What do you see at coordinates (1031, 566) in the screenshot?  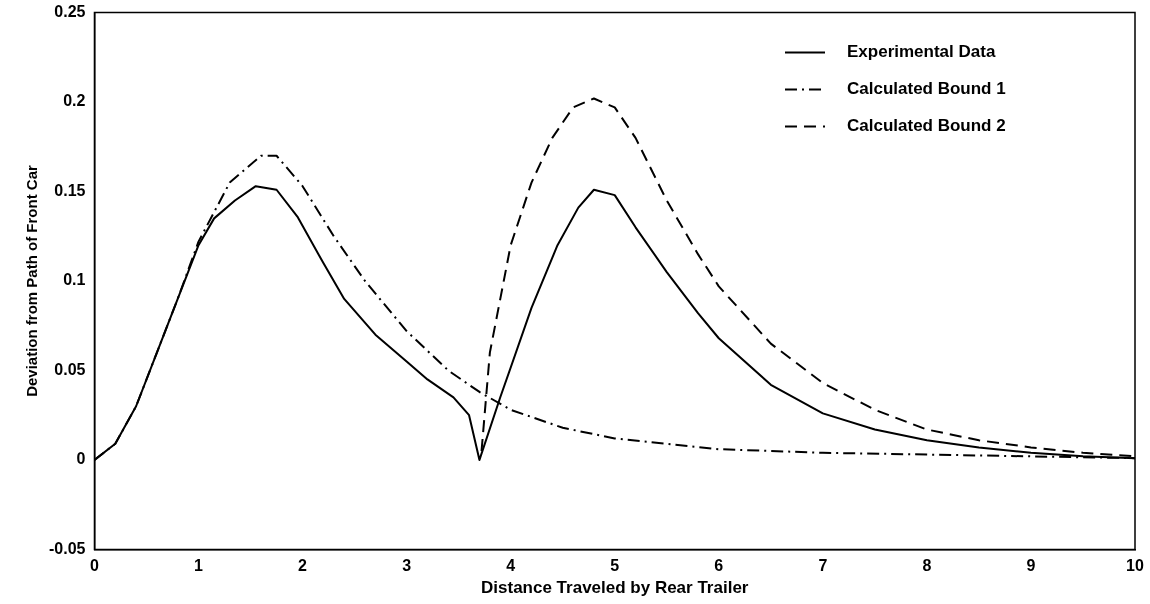 I see `x-tick-label: 9` at bounding box center [1031, 566].